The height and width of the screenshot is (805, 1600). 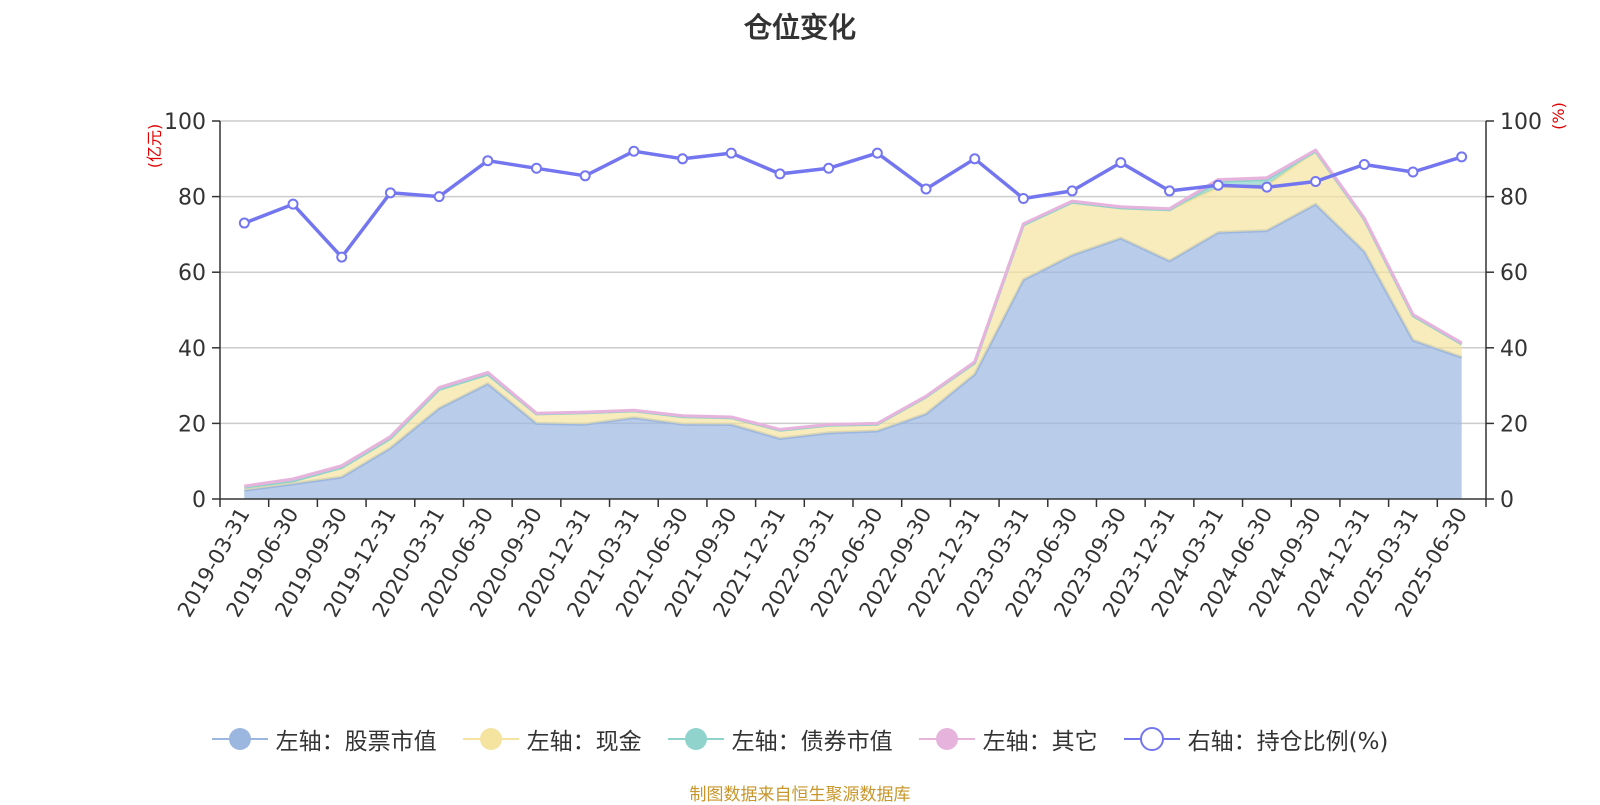 I want to click on legend-item: 左轴：股票市值, so click(x=324, y=739).